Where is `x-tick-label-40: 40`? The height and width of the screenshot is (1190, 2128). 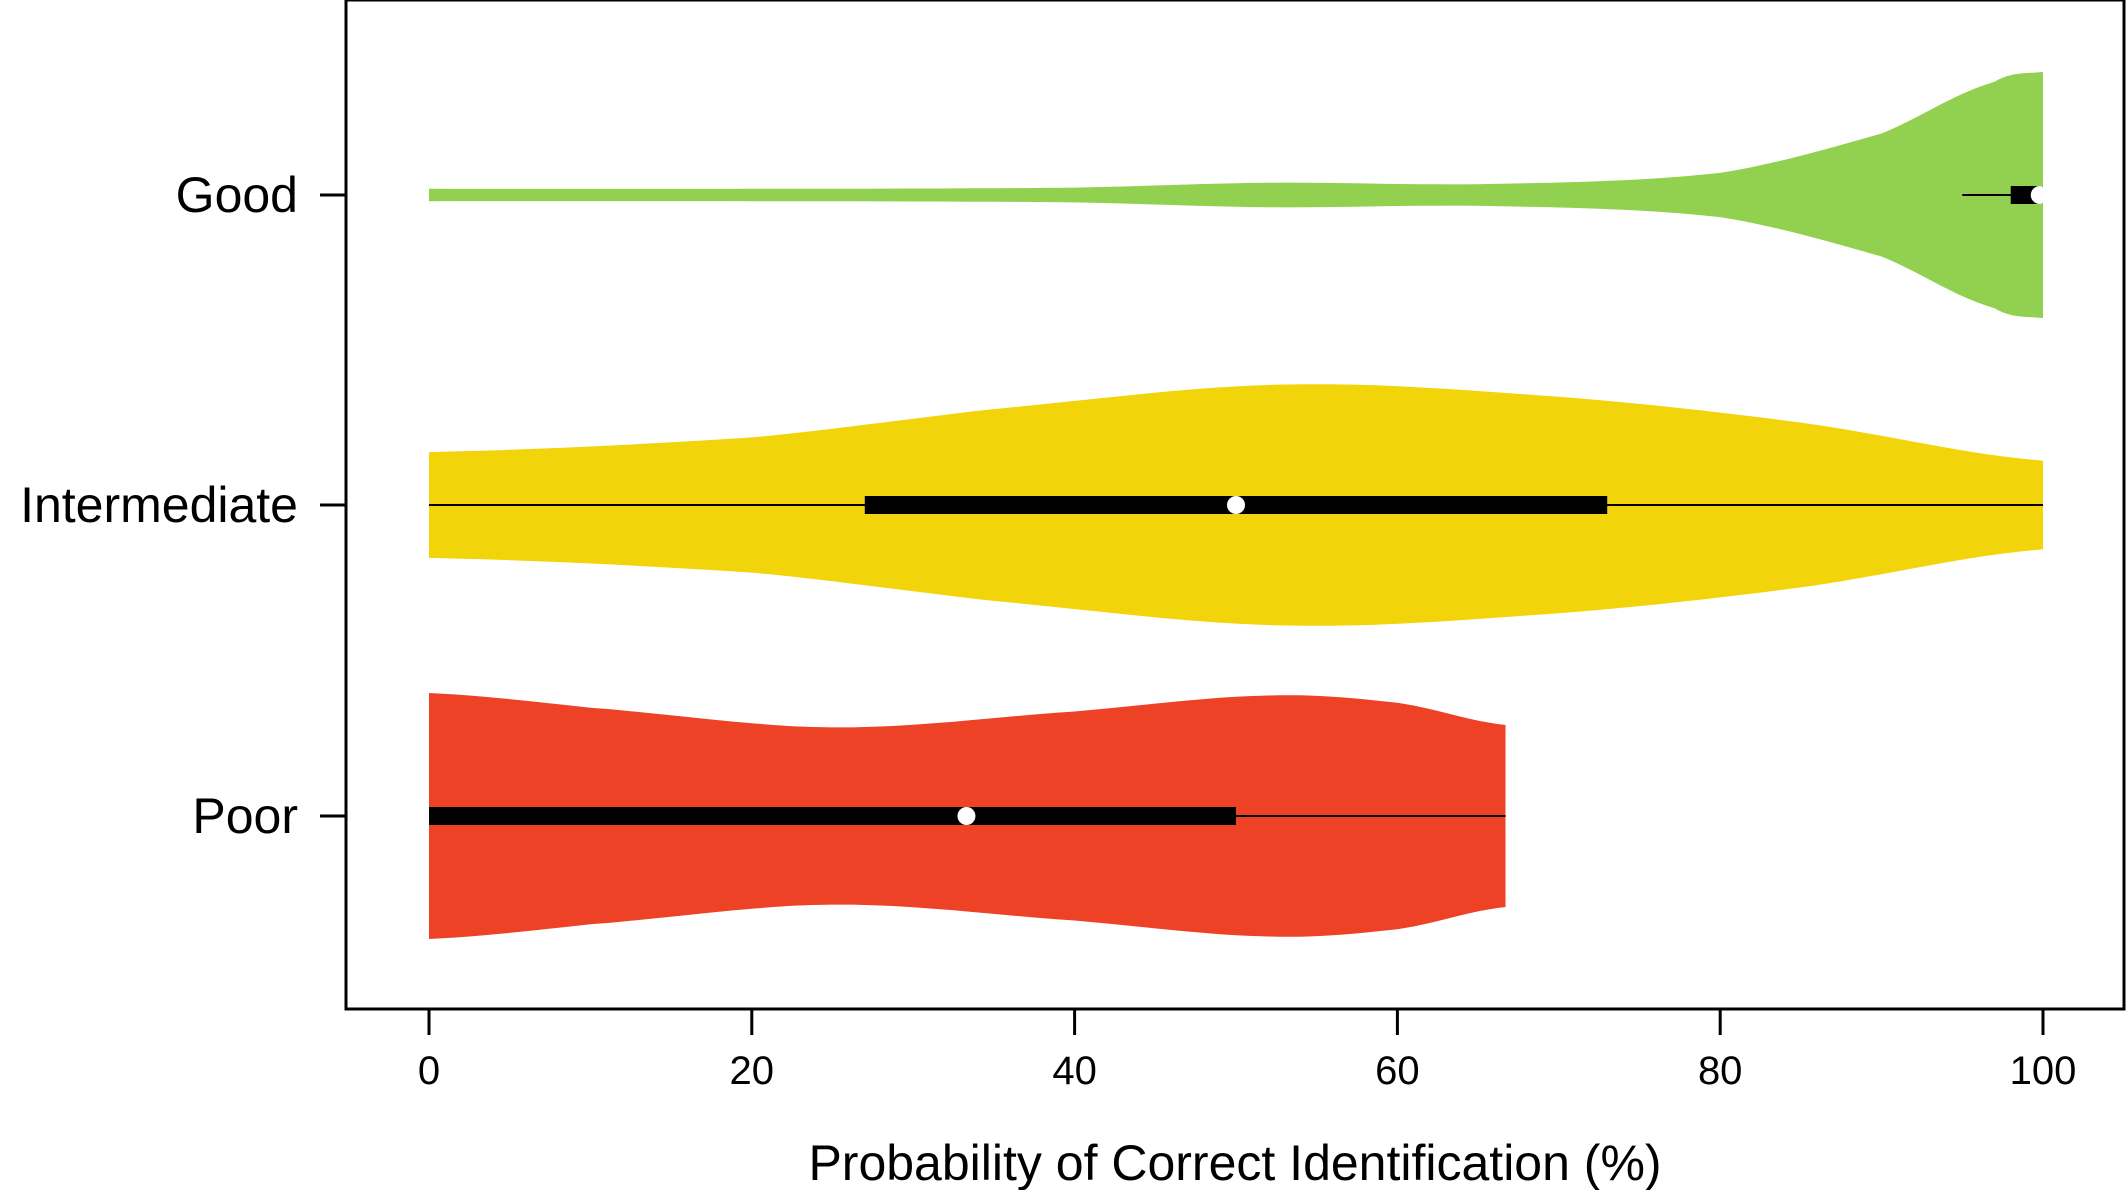
x-tick-label-40: 40 is located at coordinates (1074, 1071).